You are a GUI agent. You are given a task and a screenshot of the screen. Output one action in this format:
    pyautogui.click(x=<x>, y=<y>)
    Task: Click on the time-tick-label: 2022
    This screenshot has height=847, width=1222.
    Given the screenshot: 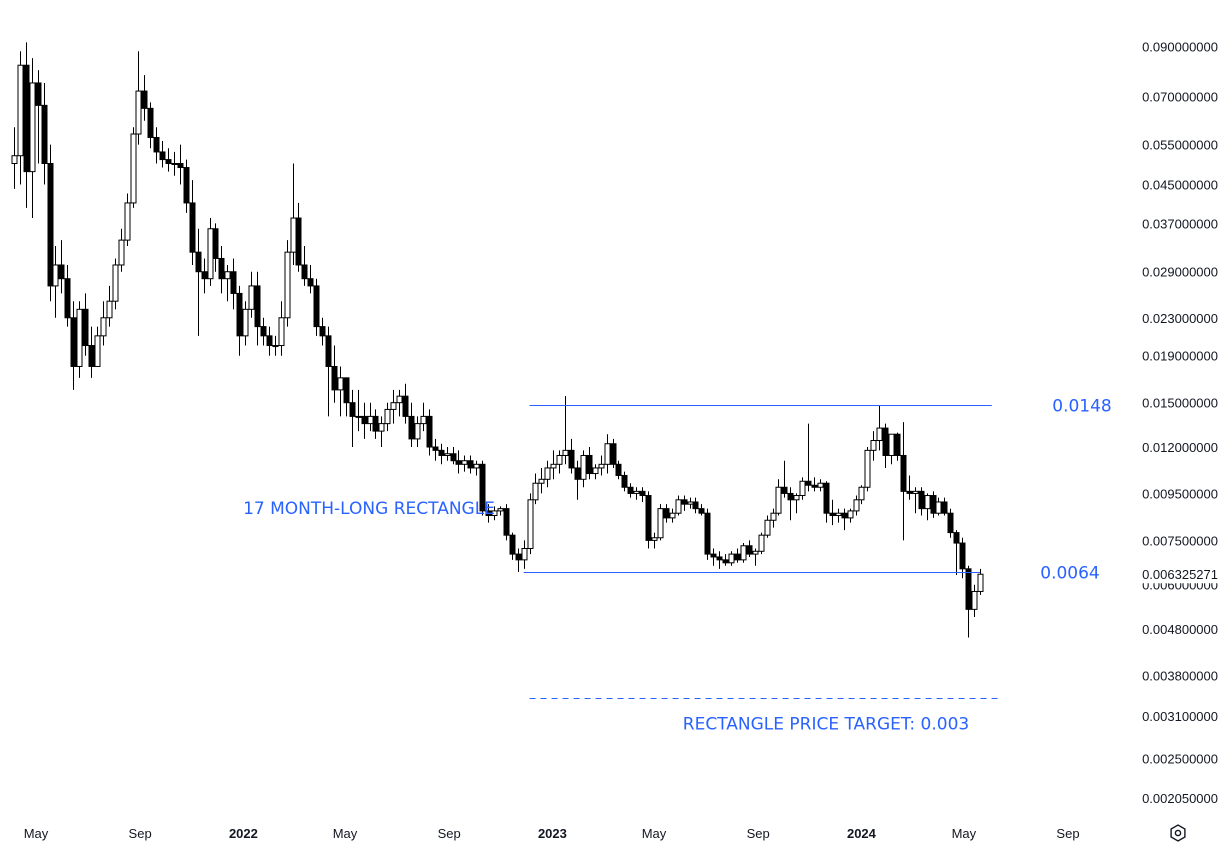 What is the action you would take?
    pyautogui.click(x=243, y=833)
    